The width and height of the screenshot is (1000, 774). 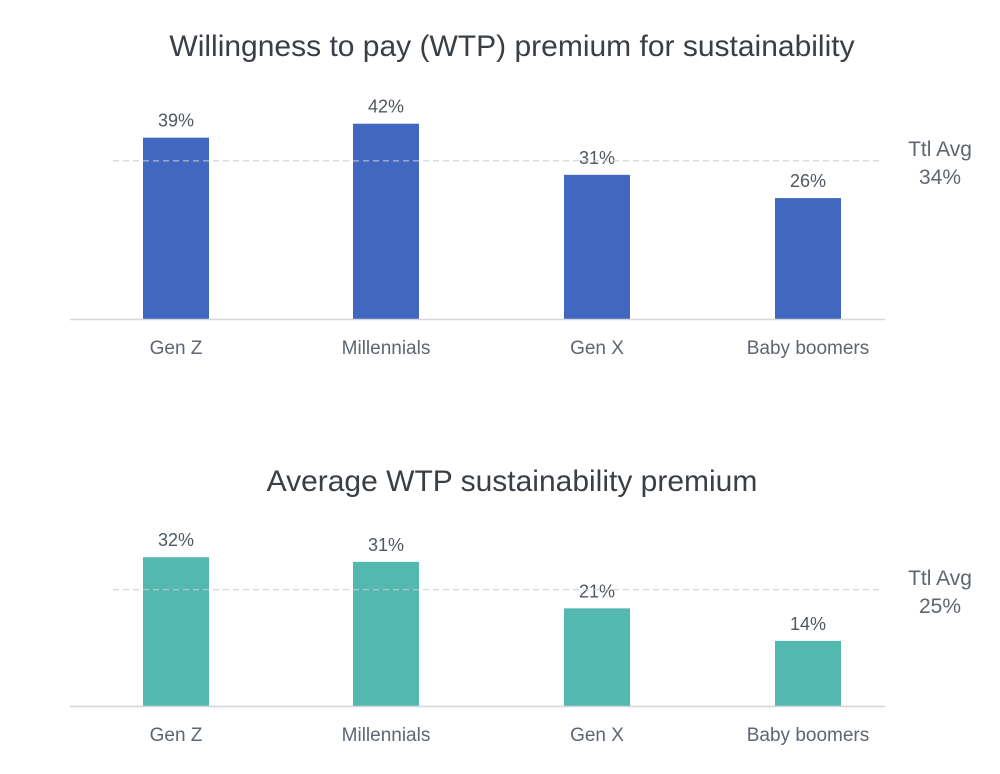 I want to click on data-label: 21%, so click(x=597, y=591).